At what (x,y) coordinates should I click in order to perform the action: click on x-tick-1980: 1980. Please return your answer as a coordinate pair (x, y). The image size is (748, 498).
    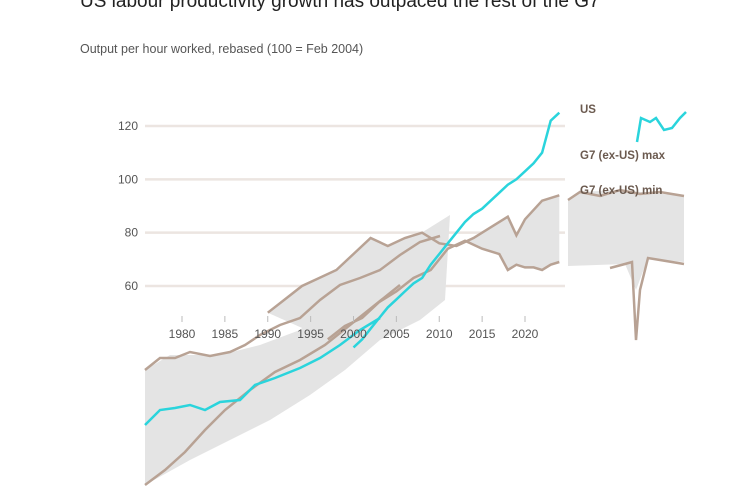
    Looking at the image, I should click on (182, 334).